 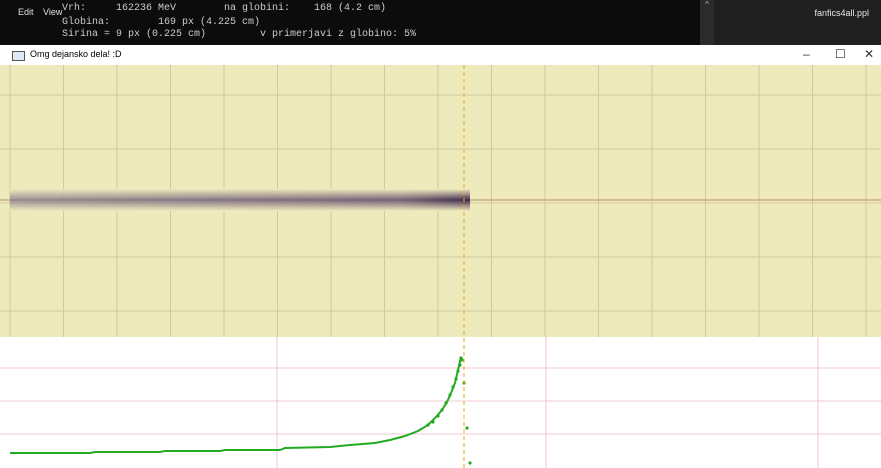 What do you see at coordinates (440, 55) in the screenshot?
I see `window-title-bar: Omg dejansko dela! :D – ☐ ✕` at bounding box center [440, 55].